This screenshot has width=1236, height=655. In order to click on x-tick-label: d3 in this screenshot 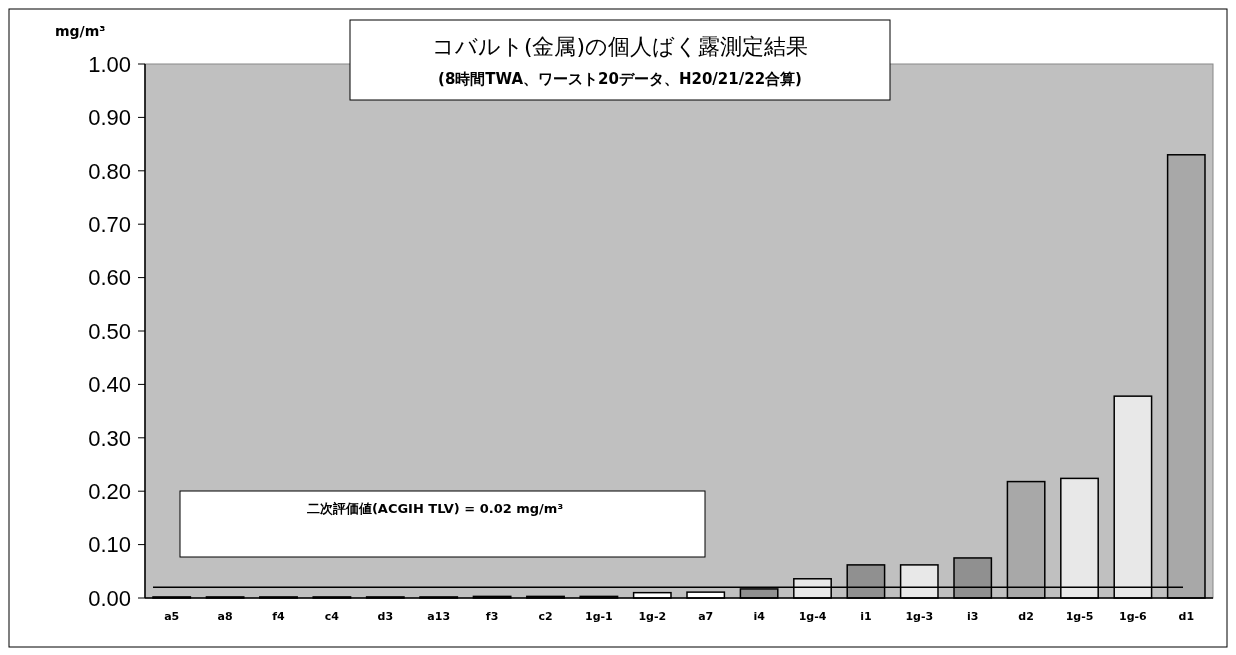, I will do `click(385, 616)`.